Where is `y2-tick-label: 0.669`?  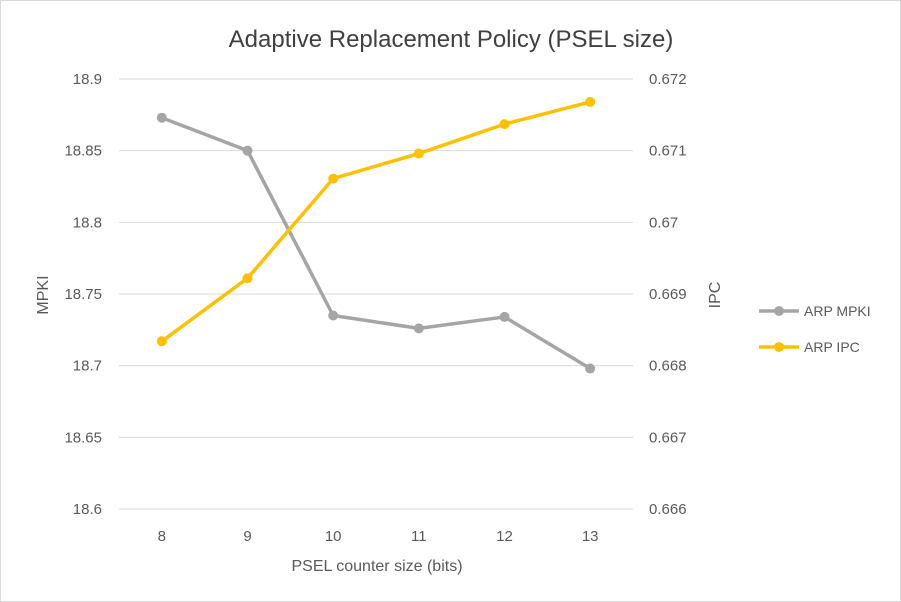 y2-tick-label: 0.669 is located at coordinates (668, 294).